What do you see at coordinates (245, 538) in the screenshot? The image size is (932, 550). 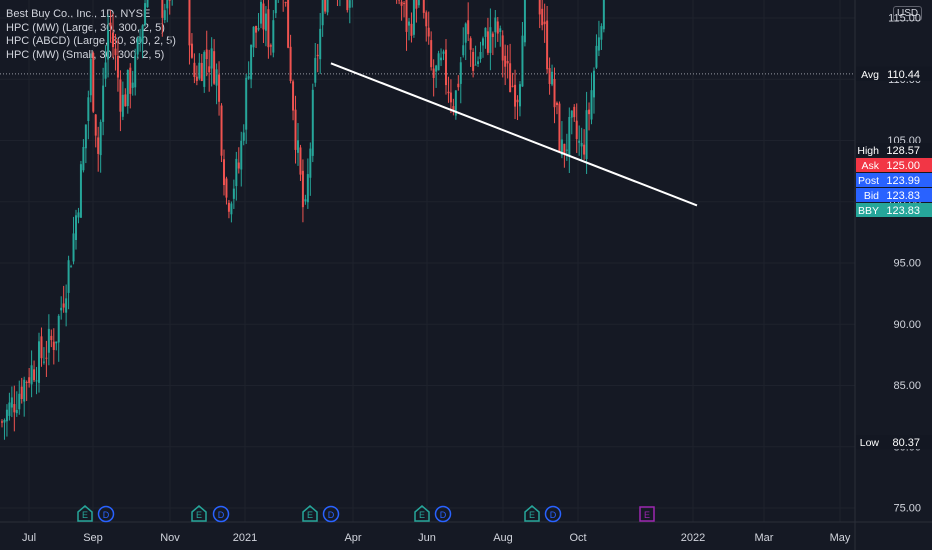 I see `x-tick-label: 2021` at bounding box center [245, 538].